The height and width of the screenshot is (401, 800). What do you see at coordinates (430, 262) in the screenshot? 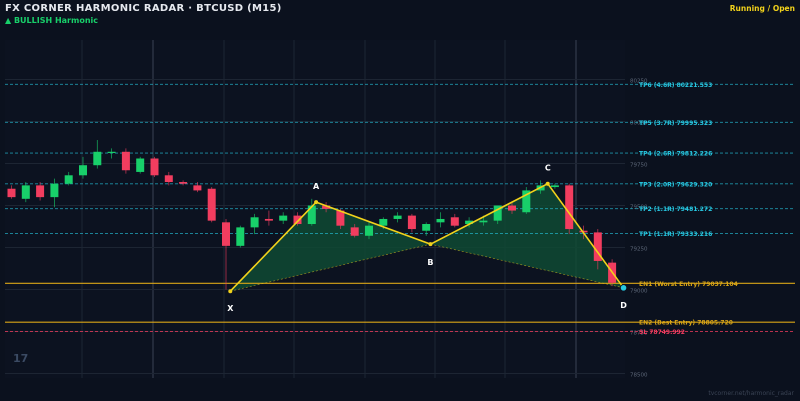
I see `pivot-label-b: B` at bounding box center [430, 262].